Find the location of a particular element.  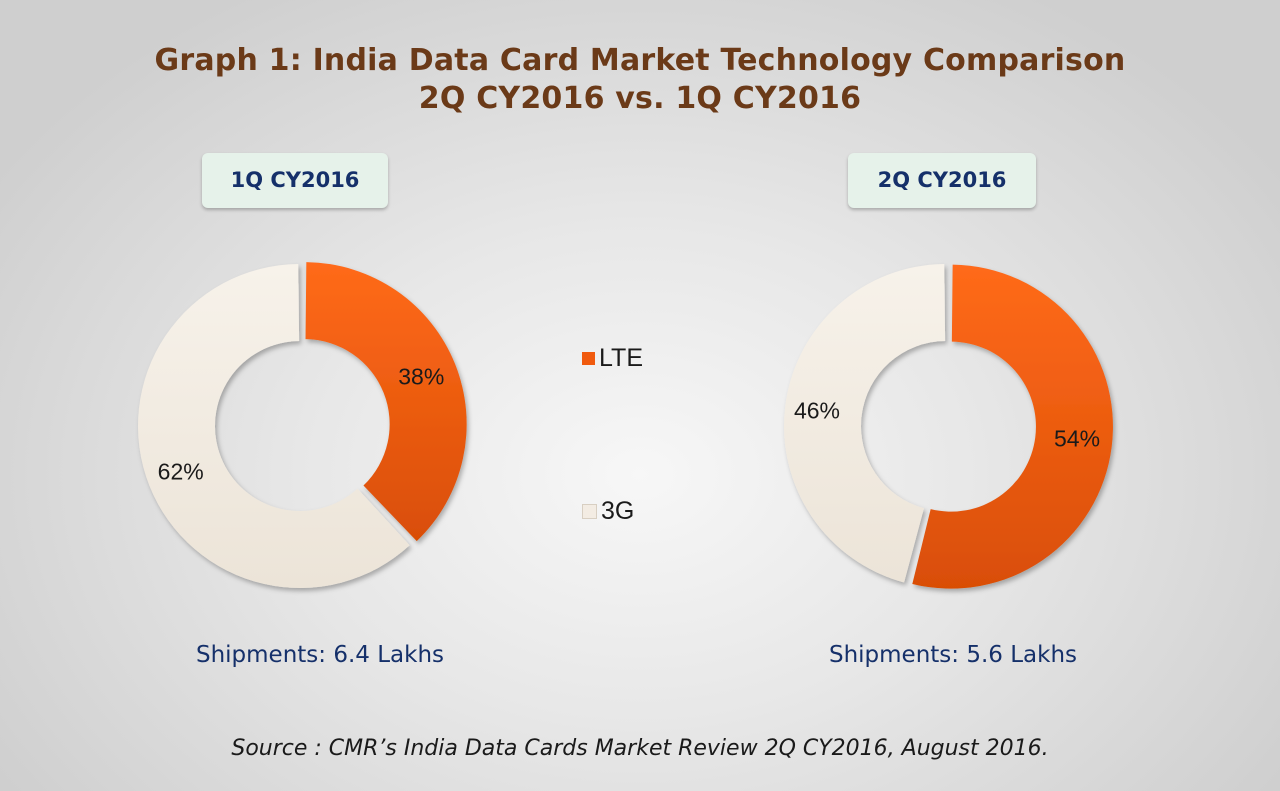

period-label-2q: 2Q CY2016 is located at coordinates (942, 180).